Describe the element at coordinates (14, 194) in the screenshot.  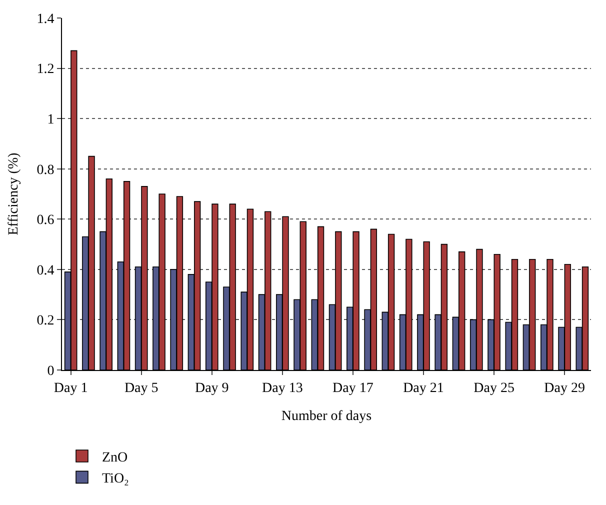
I see `y-axis-title: Efficiency (%)` at that location.